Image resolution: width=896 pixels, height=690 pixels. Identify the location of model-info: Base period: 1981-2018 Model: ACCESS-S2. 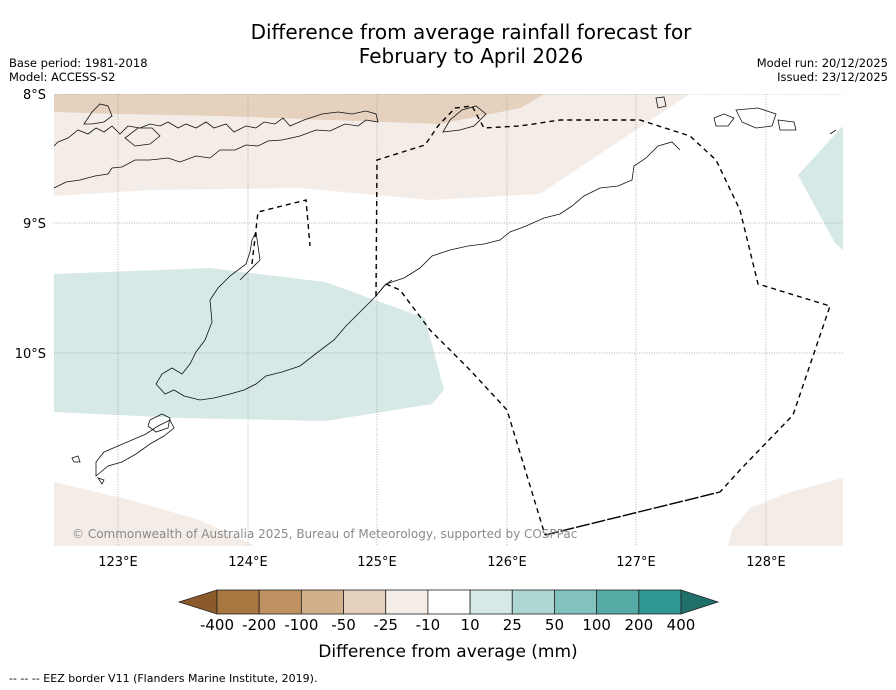
(78, 70).